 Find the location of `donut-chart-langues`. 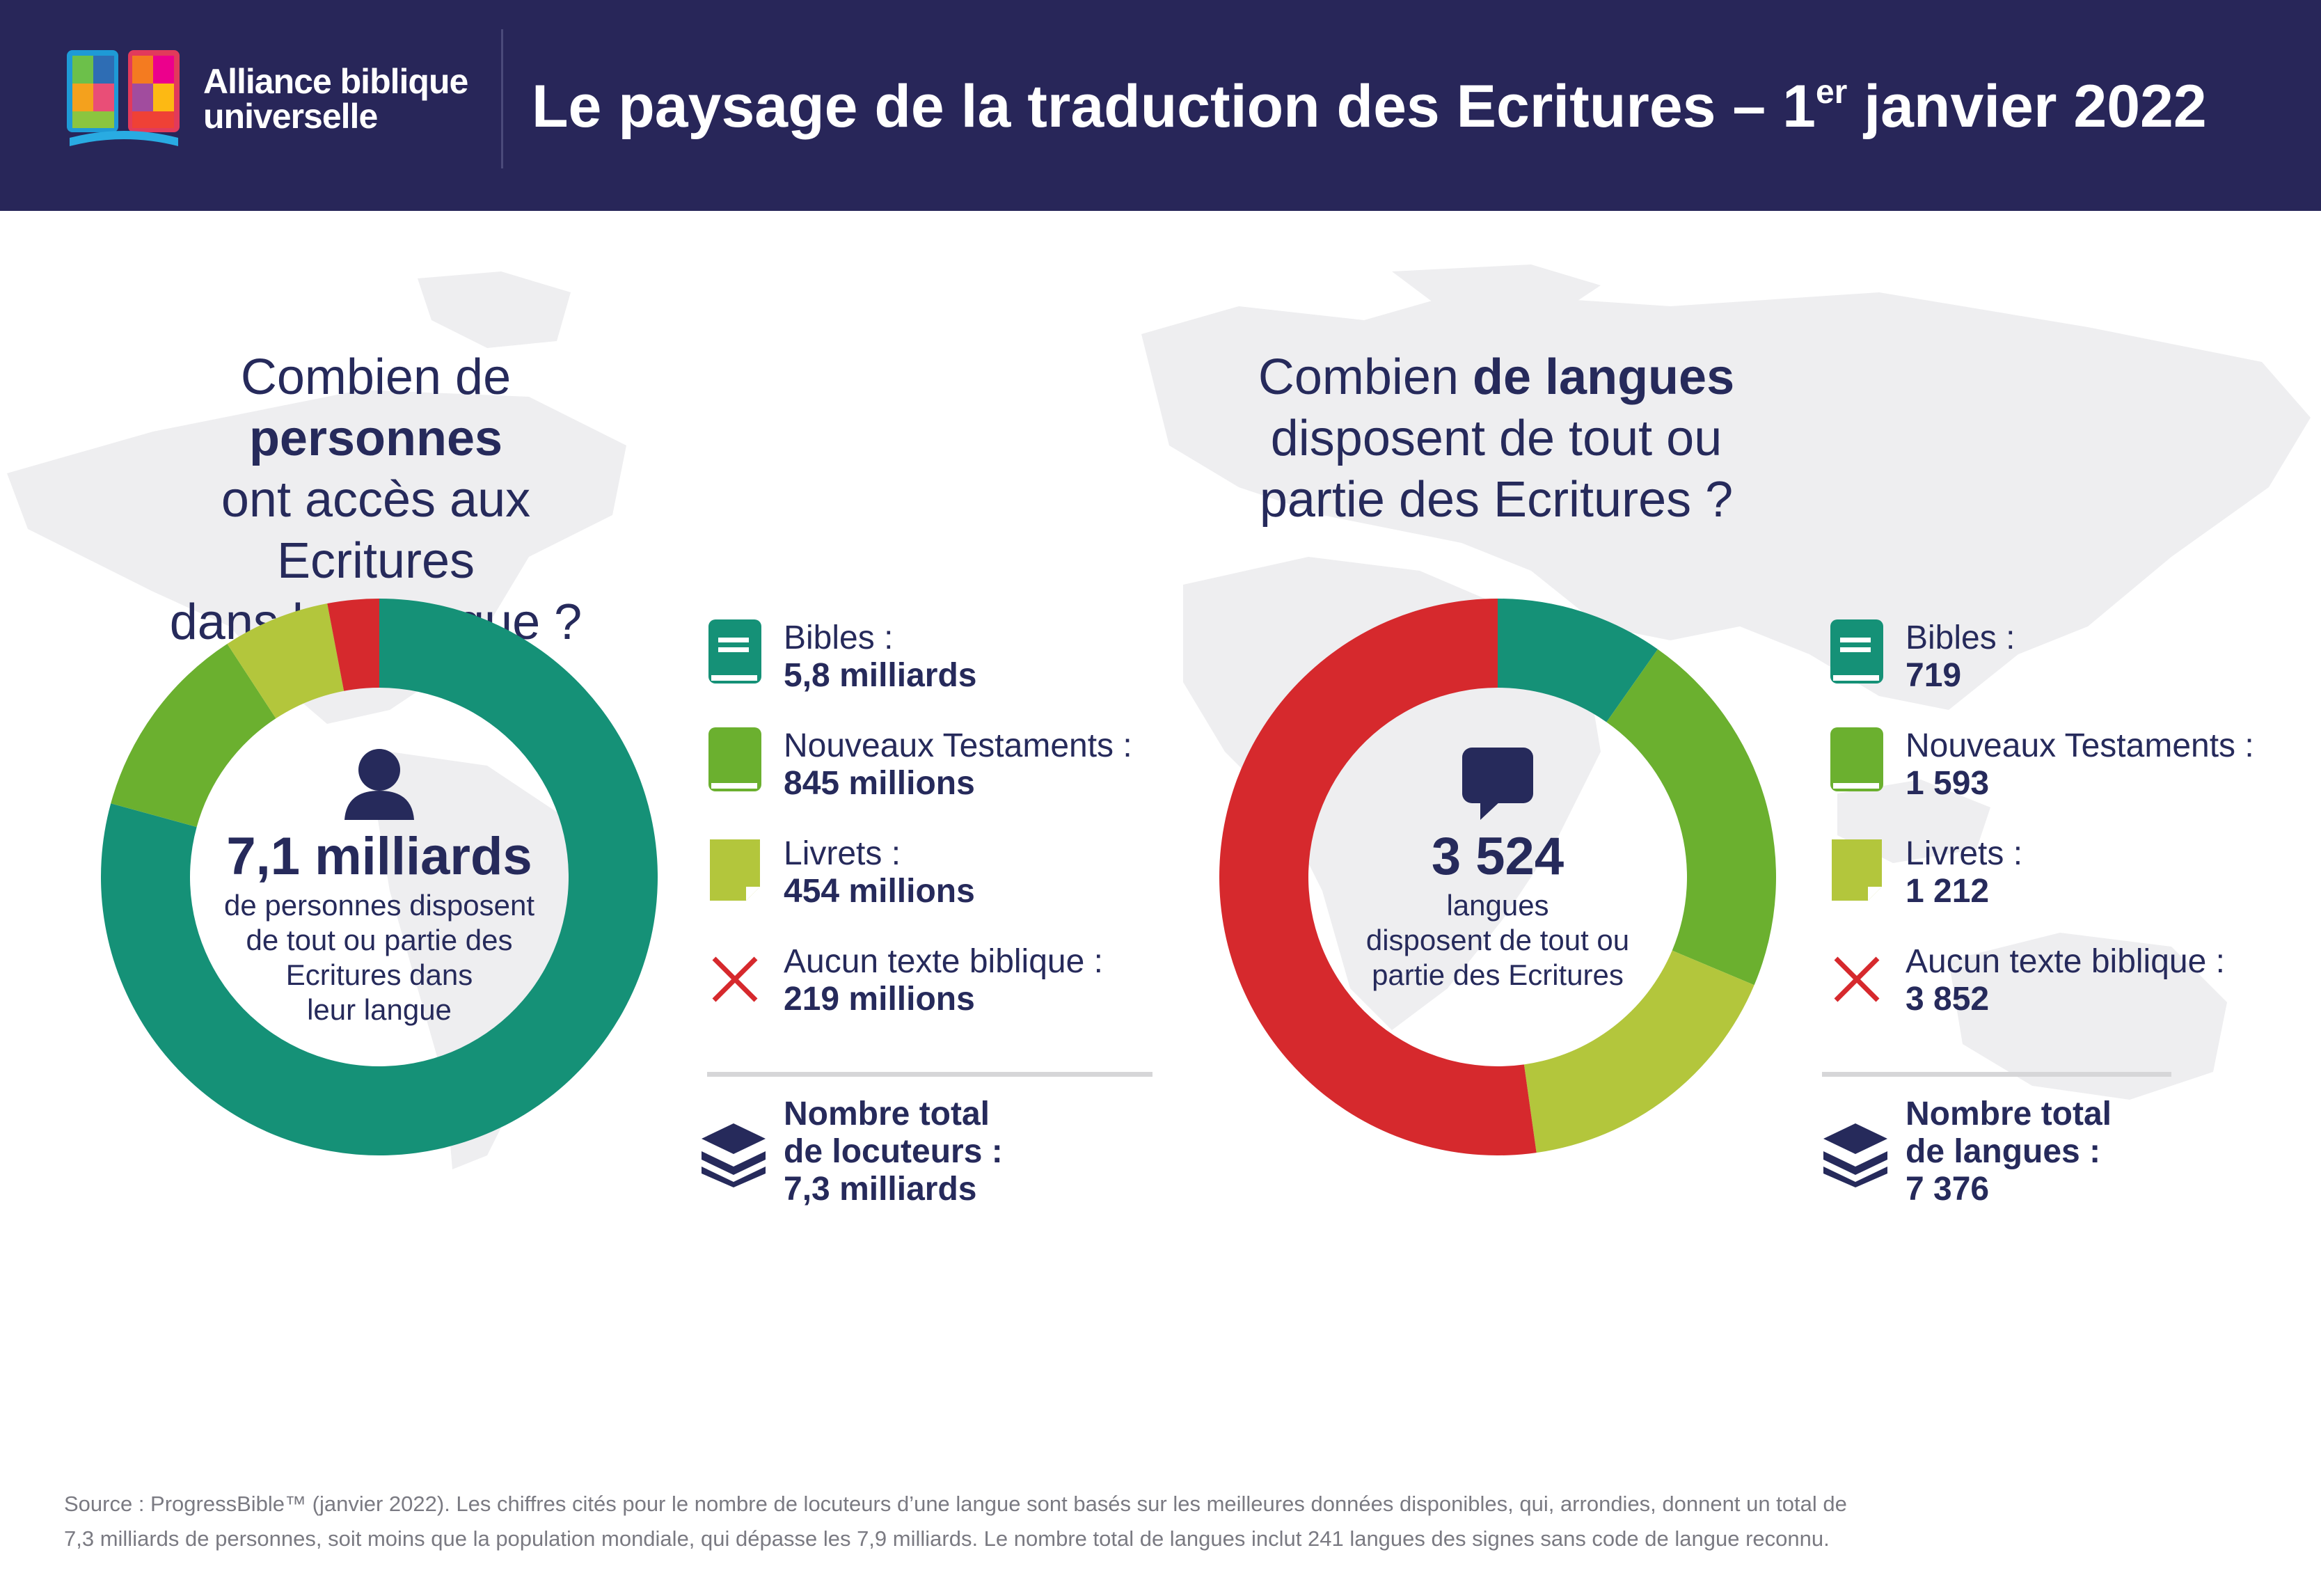

donut-chart-langues is located at coordinates (1498, 877).